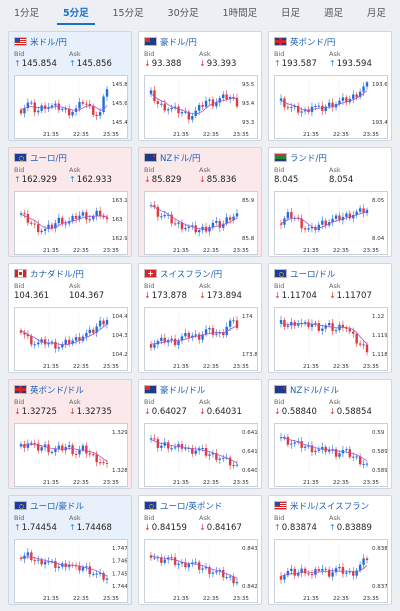 The image size is (400, 611). What do you see at coordinates (163, 63) in the screenshot?
I see `bid-value: ↓93.388` at bounding box center [163, 63].